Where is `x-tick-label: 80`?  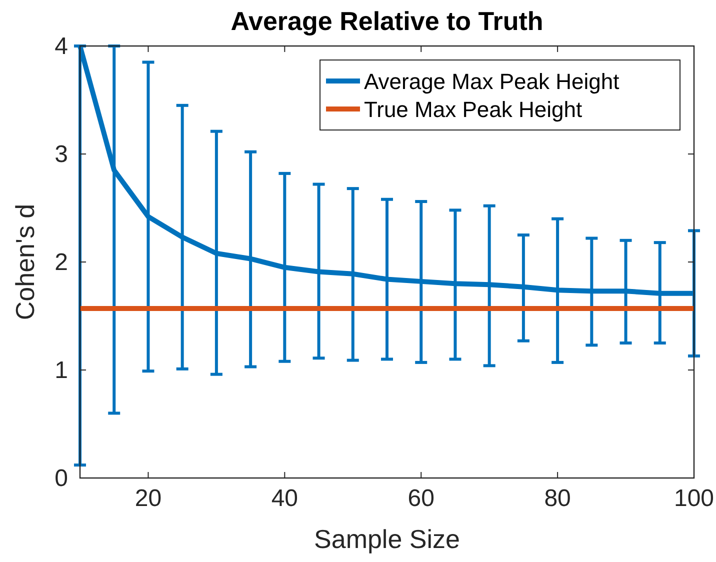
x-tick-label: 80 is located at coordinates (557, 498).